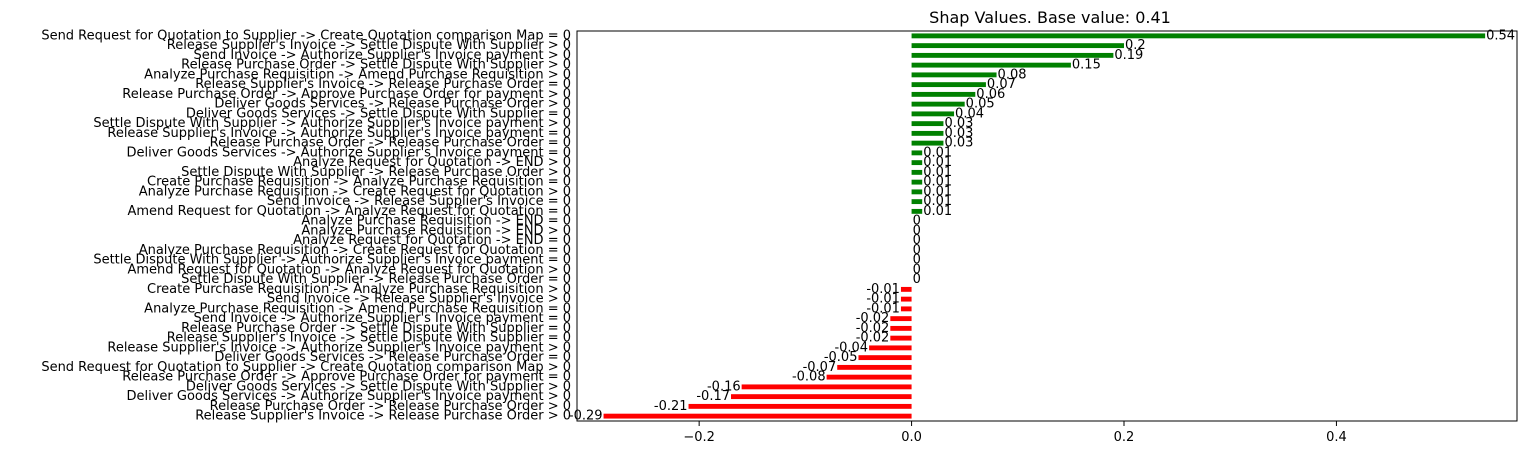 The image size is (1525, 451). Describe the element at coordinates (1001, 84) in the screenshot. I see `value-label: 0.07` at that location.